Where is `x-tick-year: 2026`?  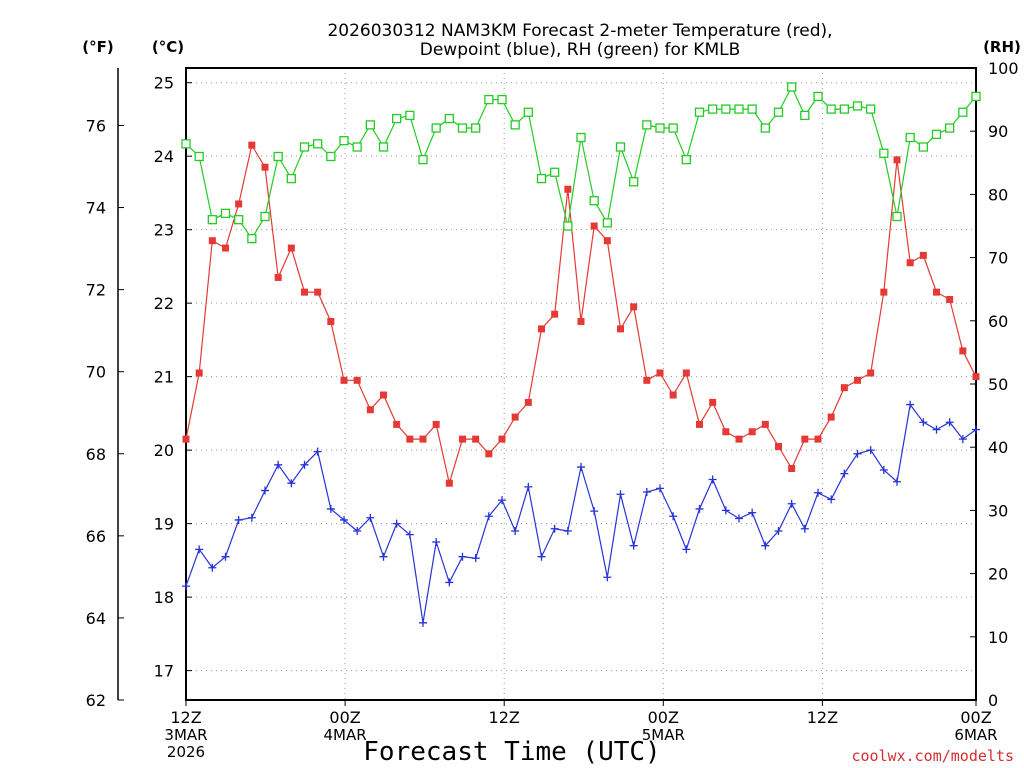
x-tick-year: 2026 is located at coordinates (186, 752).